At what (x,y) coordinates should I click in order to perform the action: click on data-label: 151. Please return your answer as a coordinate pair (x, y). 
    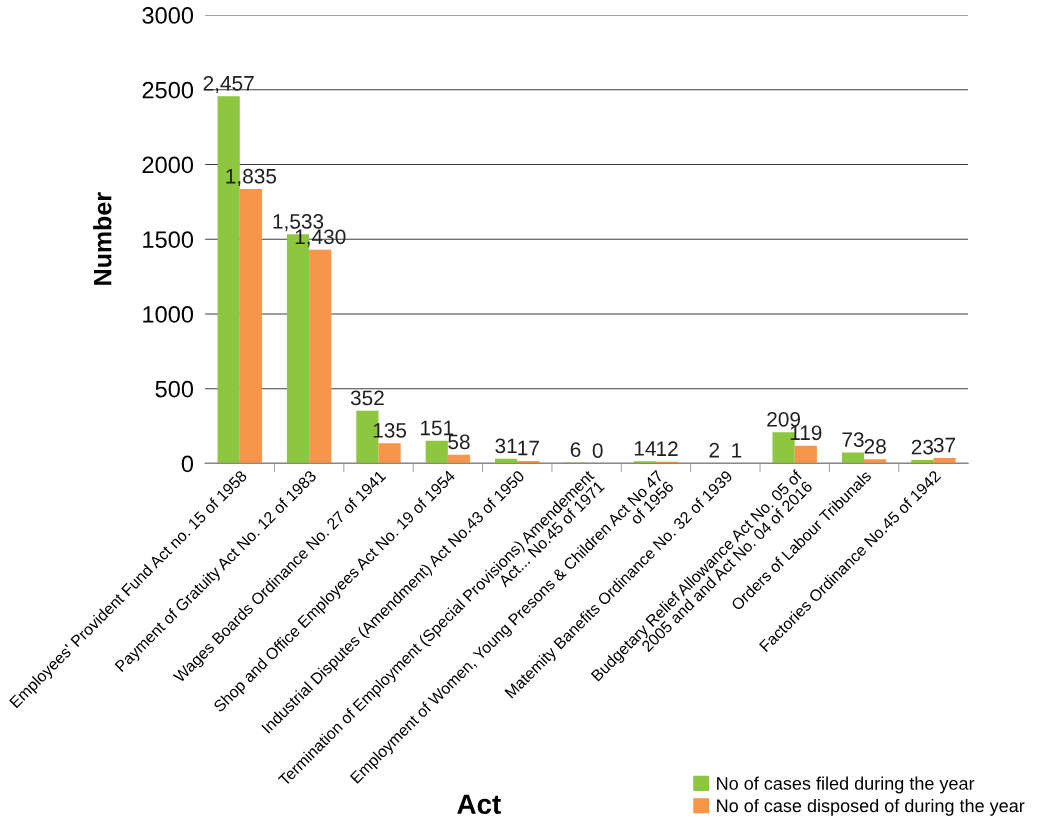
    Looking at the image, I should click on (437, 428).